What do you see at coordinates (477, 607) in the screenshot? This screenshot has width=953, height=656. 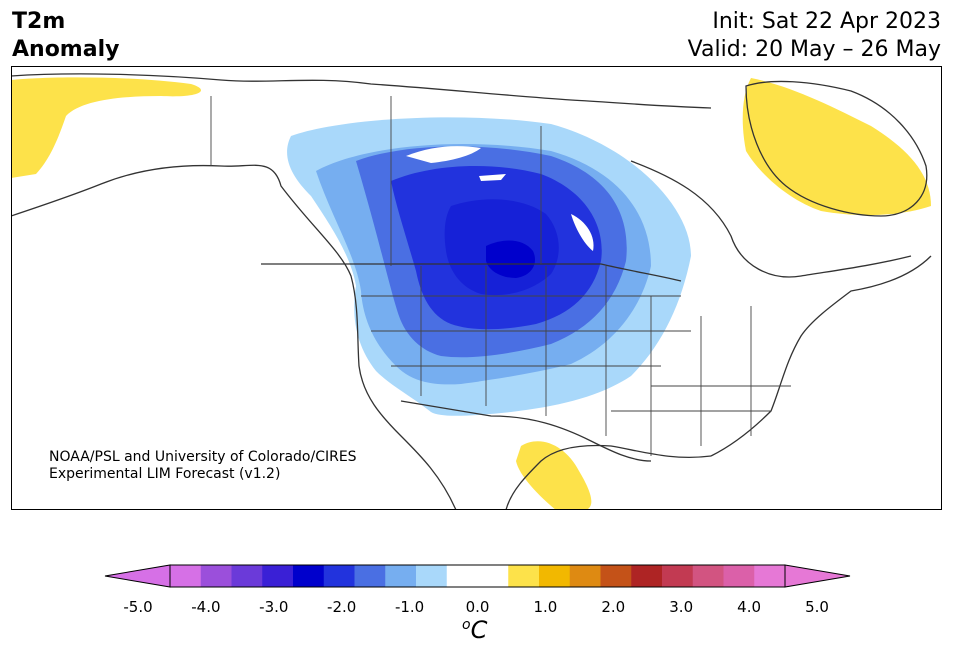 I see `colorbar-tick-label: 0.0` at bounding box center [477, 607].